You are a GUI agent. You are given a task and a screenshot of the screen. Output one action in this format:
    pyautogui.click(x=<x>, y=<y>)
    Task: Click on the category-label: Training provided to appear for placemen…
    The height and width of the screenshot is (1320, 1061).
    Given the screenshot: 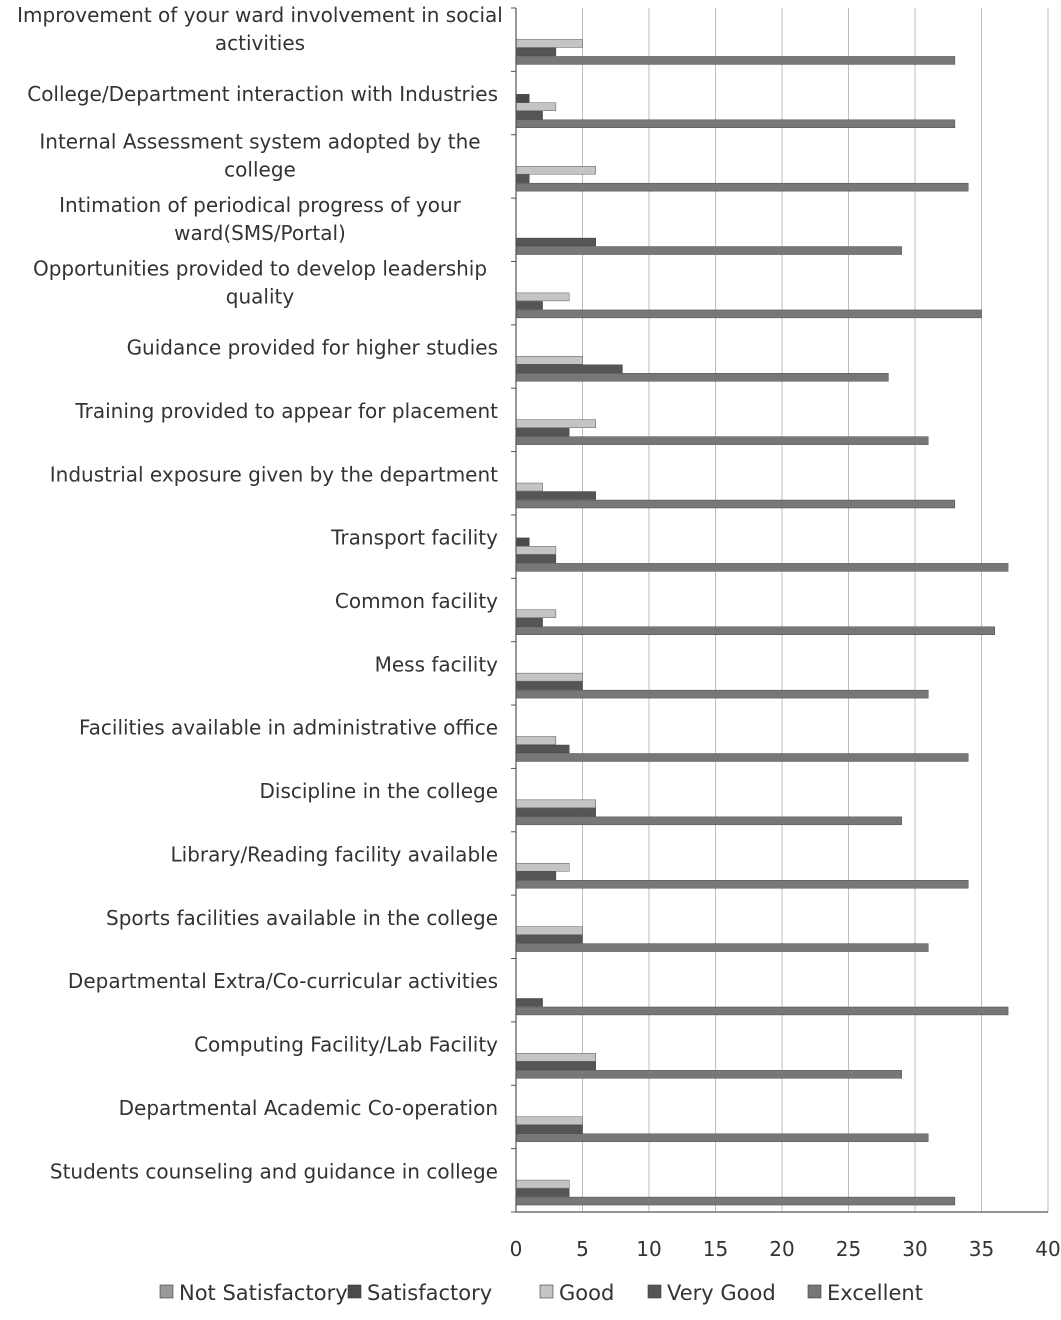 What is the action you would take?
    pyautogui.click(x=286, y=411)
    